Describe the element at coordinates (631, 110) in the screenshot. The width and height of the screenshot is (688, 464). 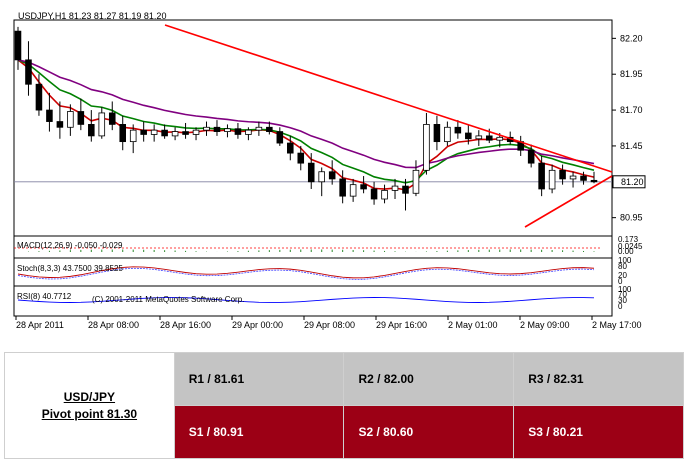
I see `y-tick-label: 81.70` at that location.